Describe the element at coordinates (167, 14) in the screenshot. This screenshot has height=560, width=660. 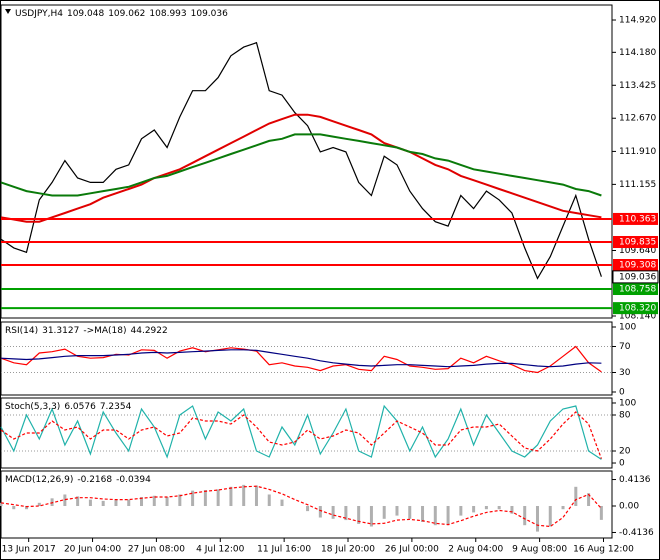
I see `header-item: 108.993` at that location.